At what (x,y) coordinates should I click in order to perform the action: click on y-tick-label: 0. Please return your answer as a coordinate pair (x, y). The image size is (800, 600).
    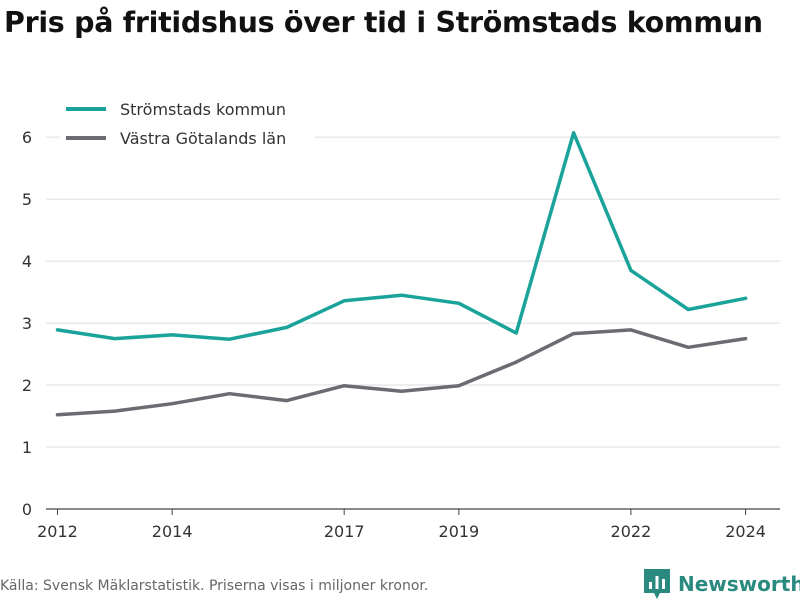
    Looking at the image, I should click on (27, 509).